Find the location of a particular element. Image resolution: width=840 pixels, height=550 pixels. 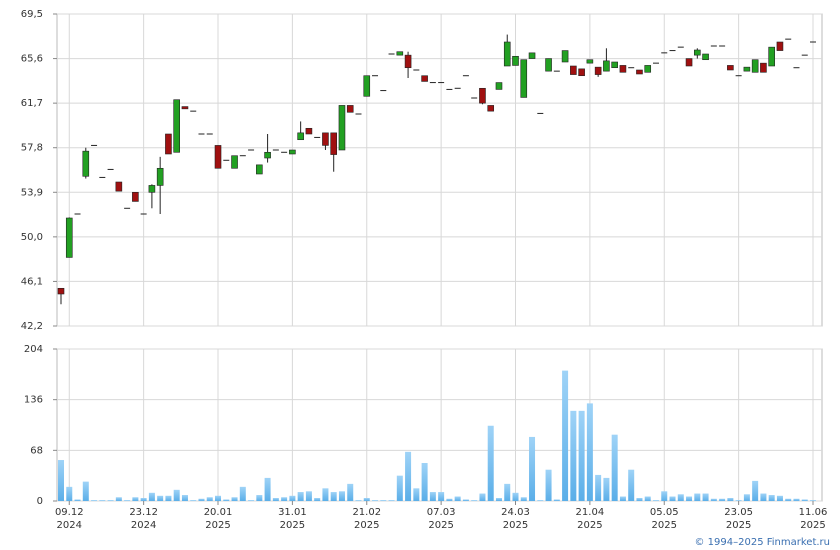

y-tick-label: 42,2 is located at coordinates (32, 326).